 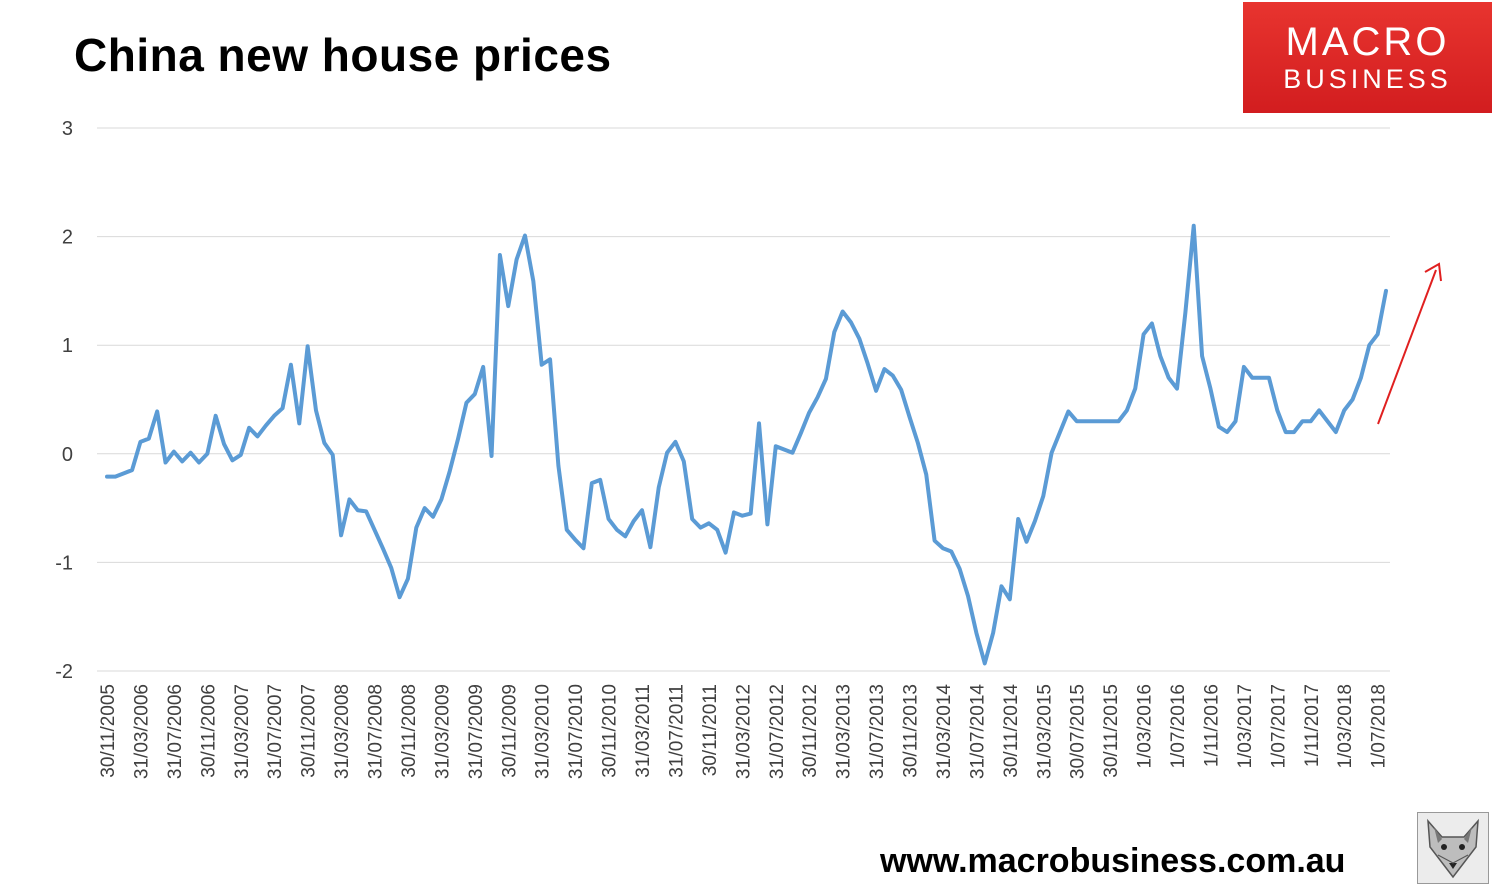 What do you see at coordinates (1312, 725) in the screenshot?
I see `x-tick-label: 1/11/2017` at bounding box center [1312, 725].